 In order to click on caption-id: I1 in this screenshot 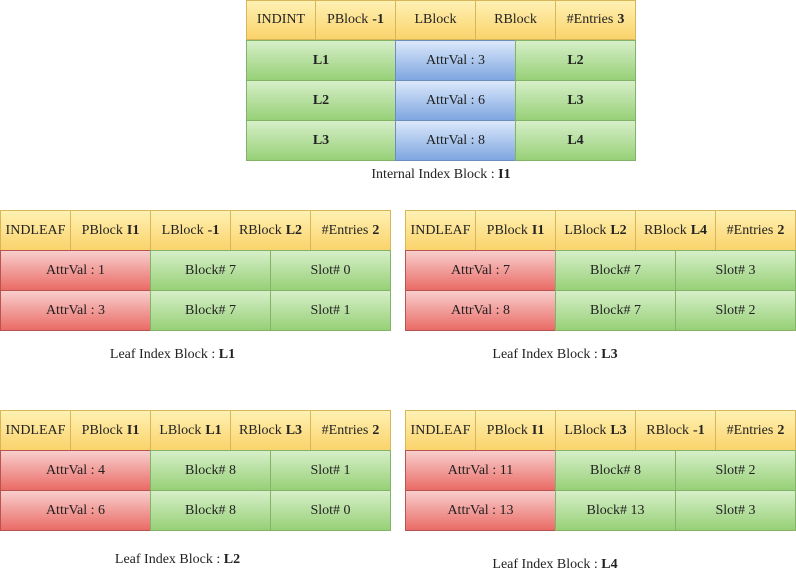, I will do `click(504, 174)`.